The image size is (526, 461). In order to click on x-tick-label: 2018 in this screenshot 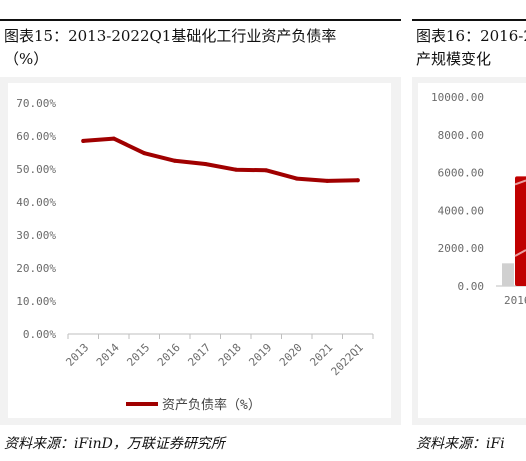, I will do `click(230, 355)`.